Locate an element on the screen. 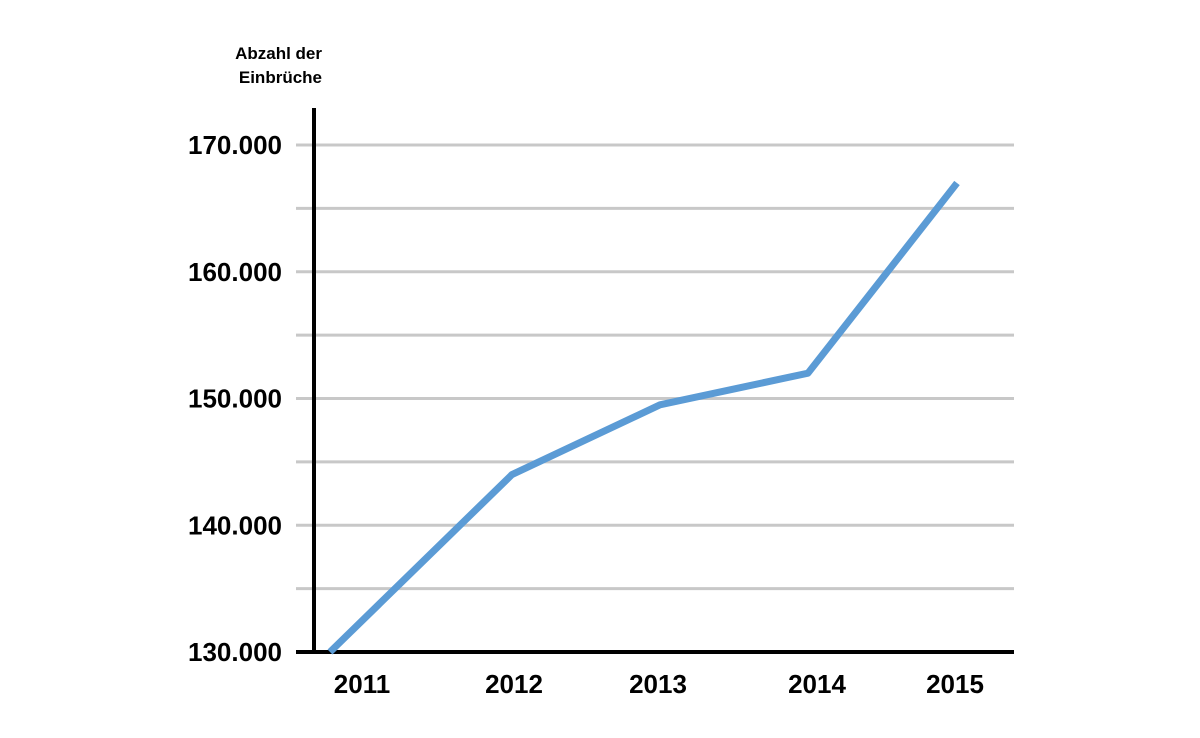 This screenshot has width=1200, height=738. x-tick-label: 2014 is located at coordinates (817, 684).